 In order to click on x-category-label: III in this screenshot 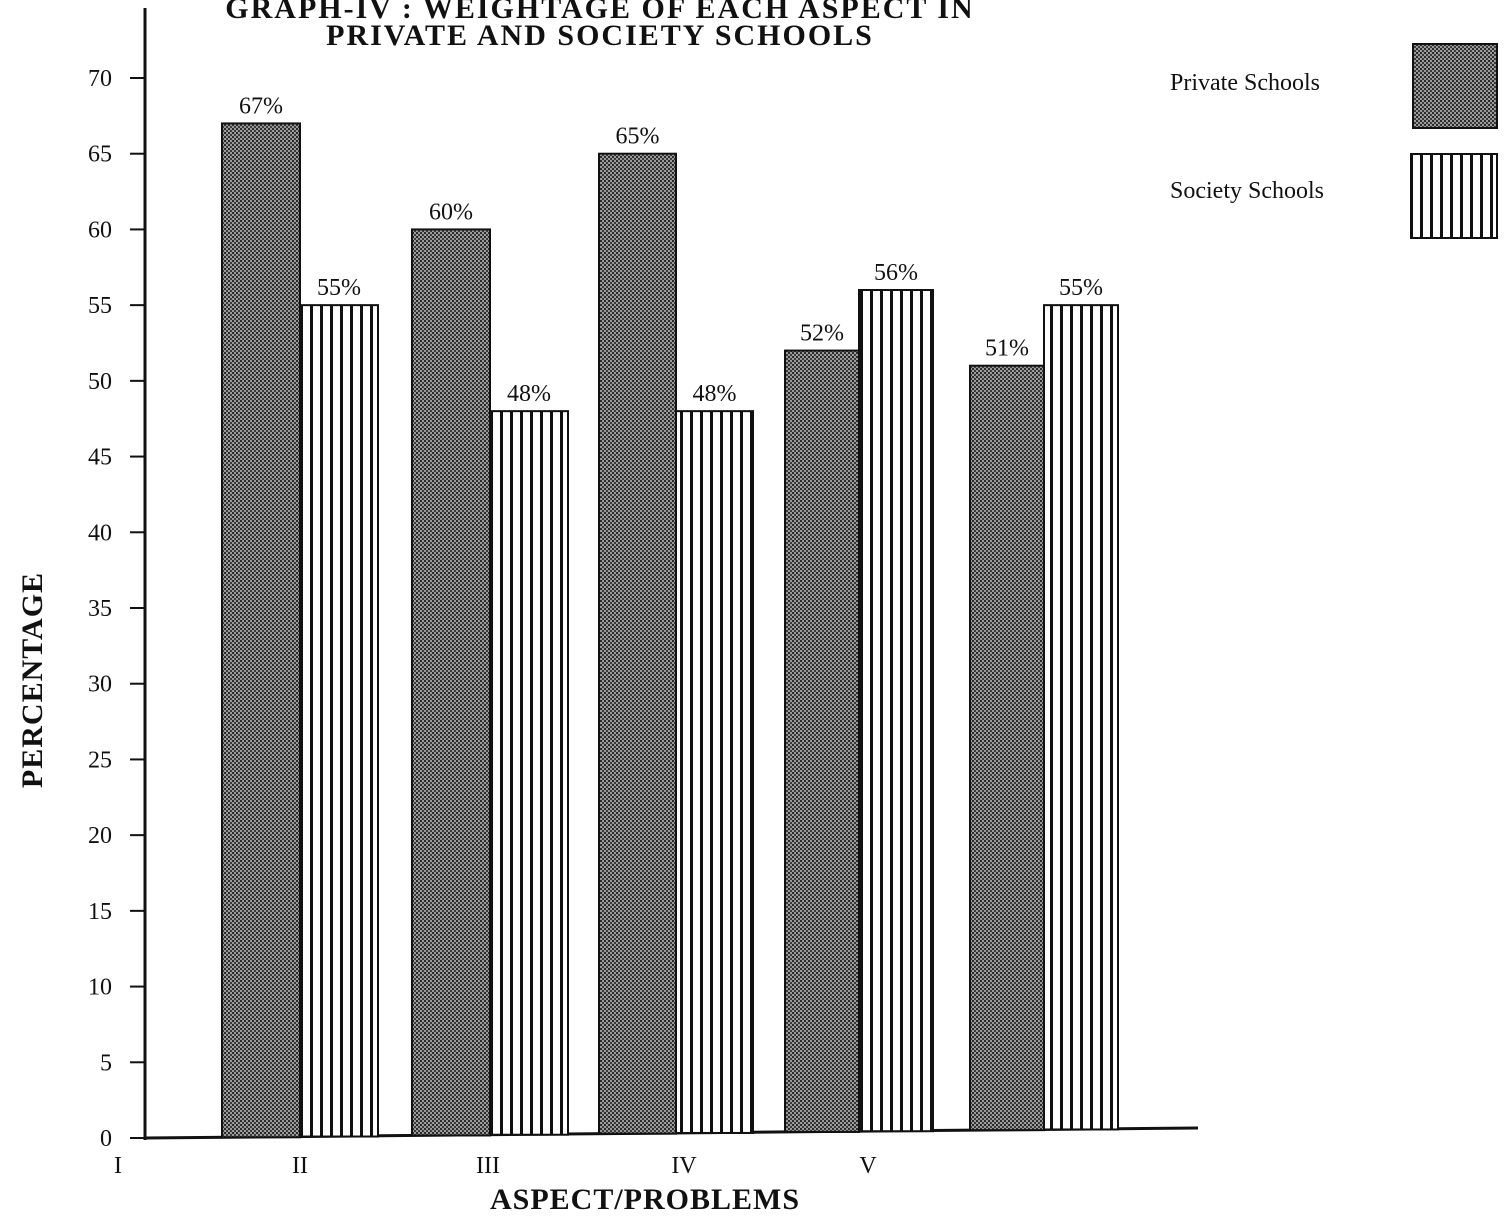, I will do `click(488, 1166)`.